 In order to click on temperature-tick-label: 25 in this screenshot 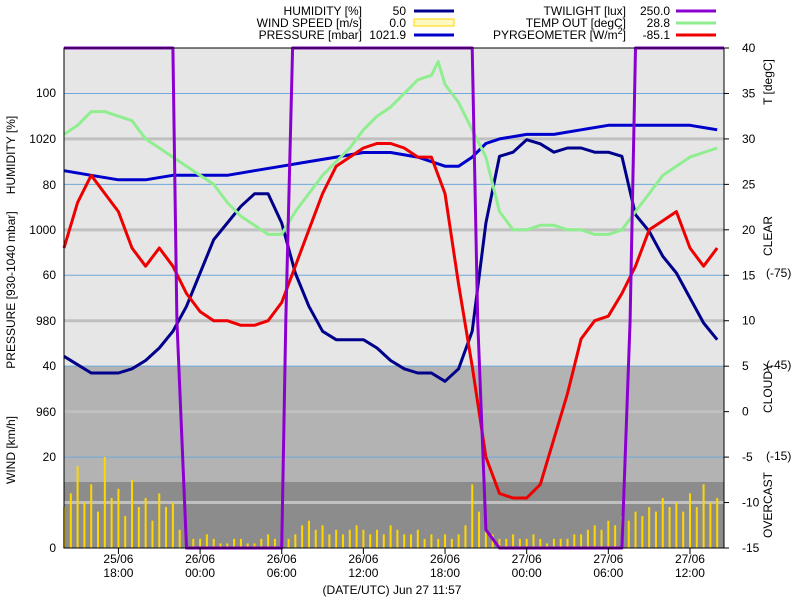, I will do `click(749, 184)`.